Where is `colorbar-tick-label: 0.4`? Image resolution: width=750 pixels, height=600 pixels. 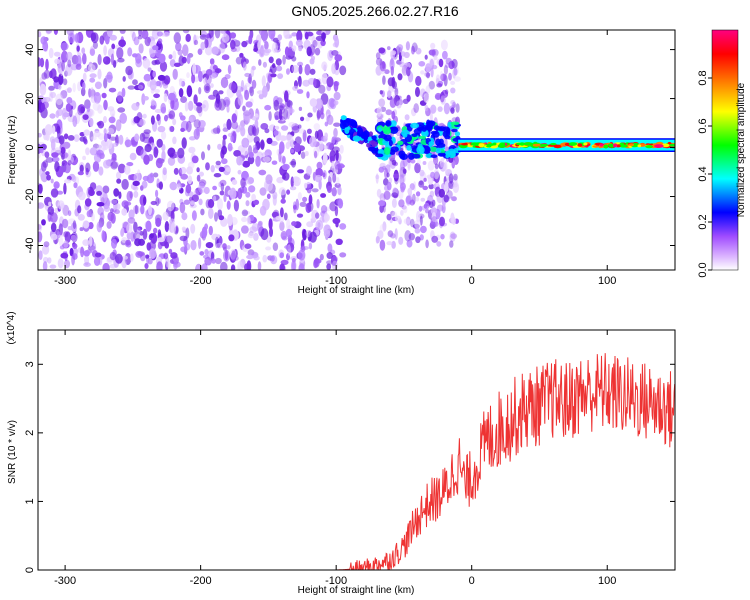
colorbar-tick-label: 0.4 is located at coordinates (703, 173).